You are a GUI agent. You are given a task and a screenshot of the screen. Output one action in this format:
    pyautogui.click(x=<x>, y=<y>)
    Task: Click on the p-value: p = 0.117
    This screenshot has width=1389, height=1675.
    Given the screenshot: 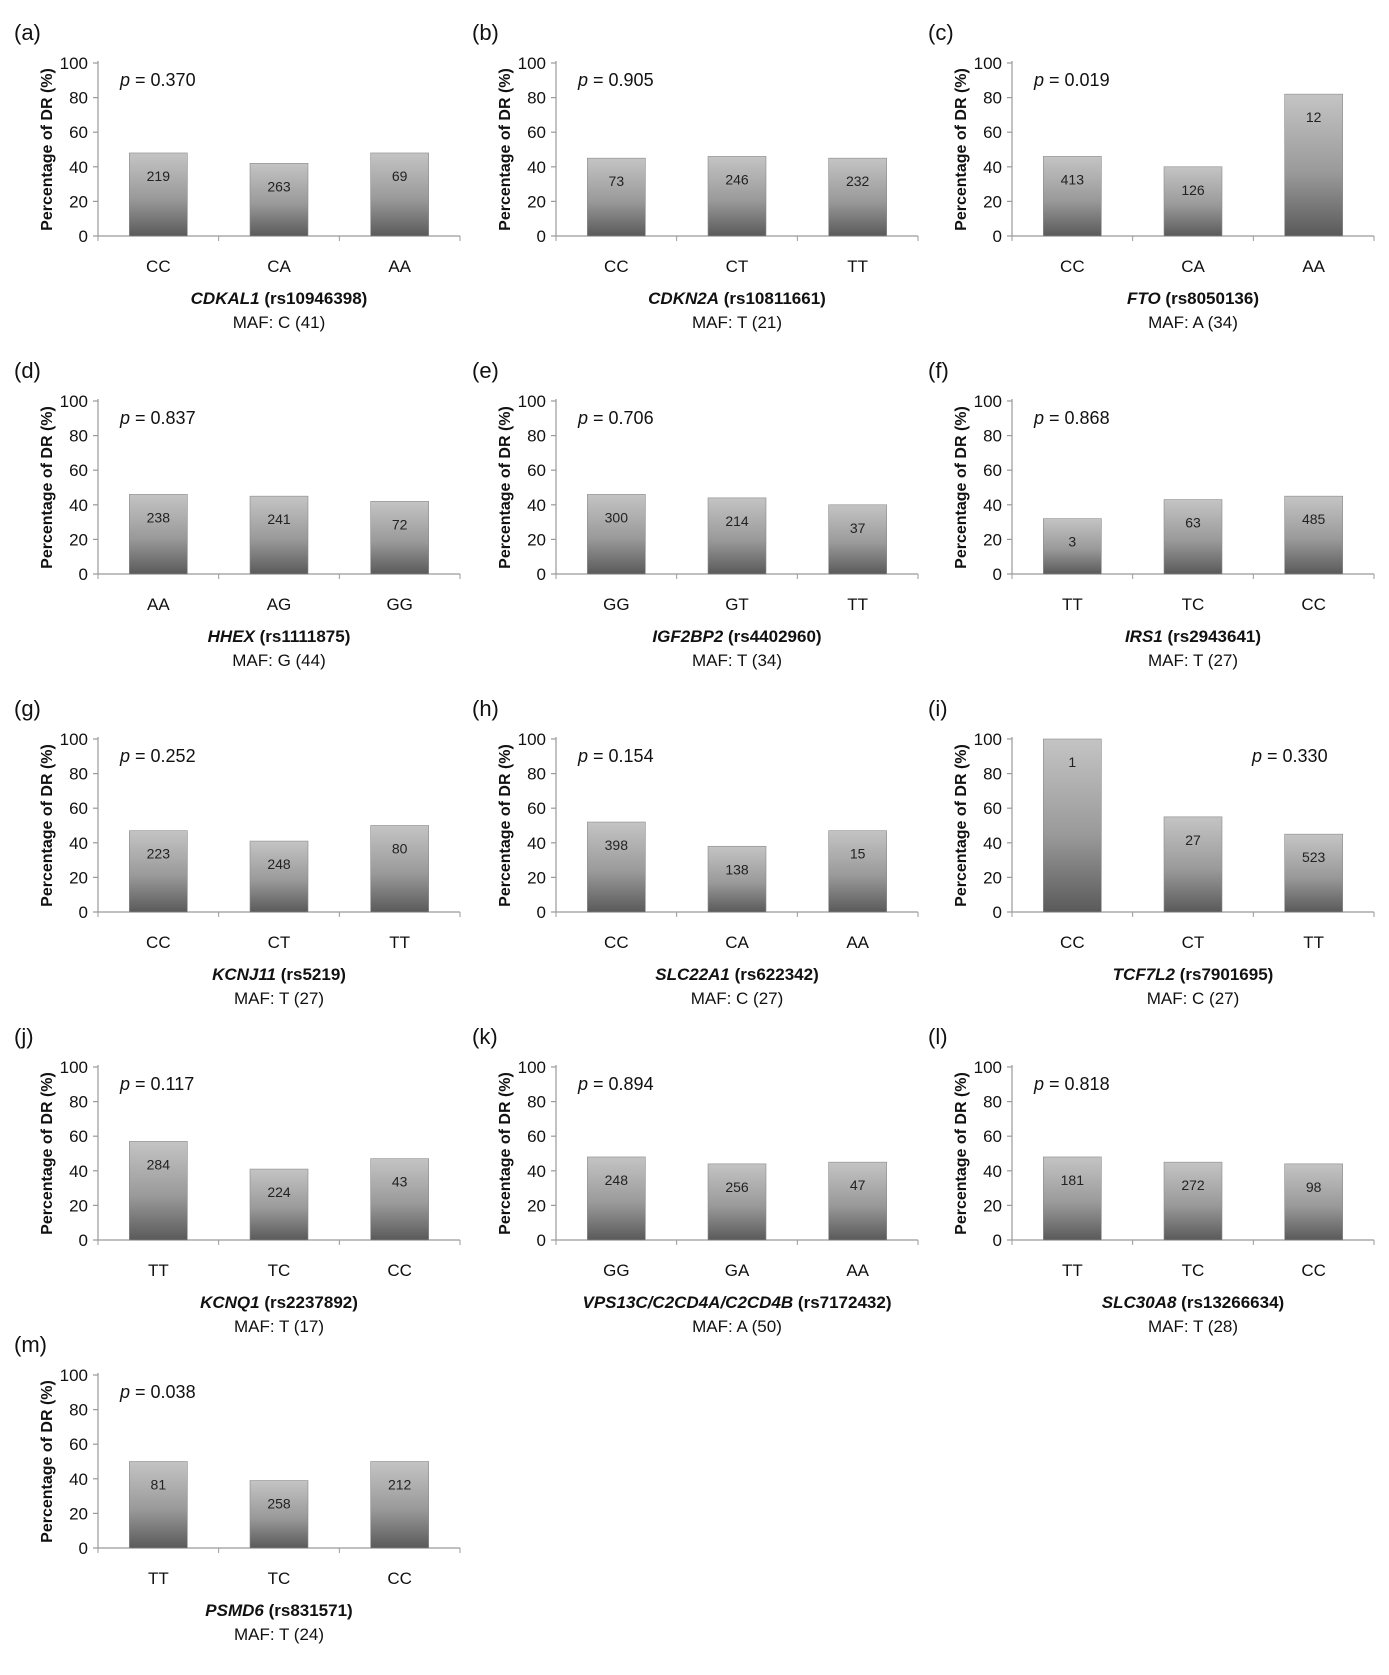 What is the action you would take?
    pyautogui.click(x=156, y=1084)
    